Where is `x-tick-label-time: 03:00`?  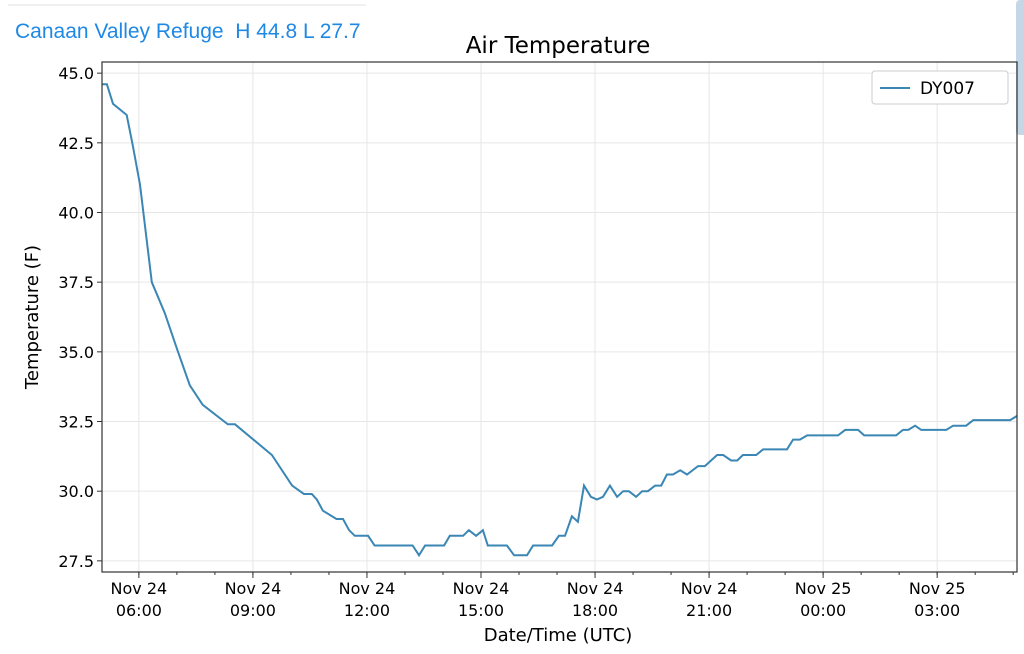
x-tick-label-time: 03:00 is located at coordinates (937, 610).